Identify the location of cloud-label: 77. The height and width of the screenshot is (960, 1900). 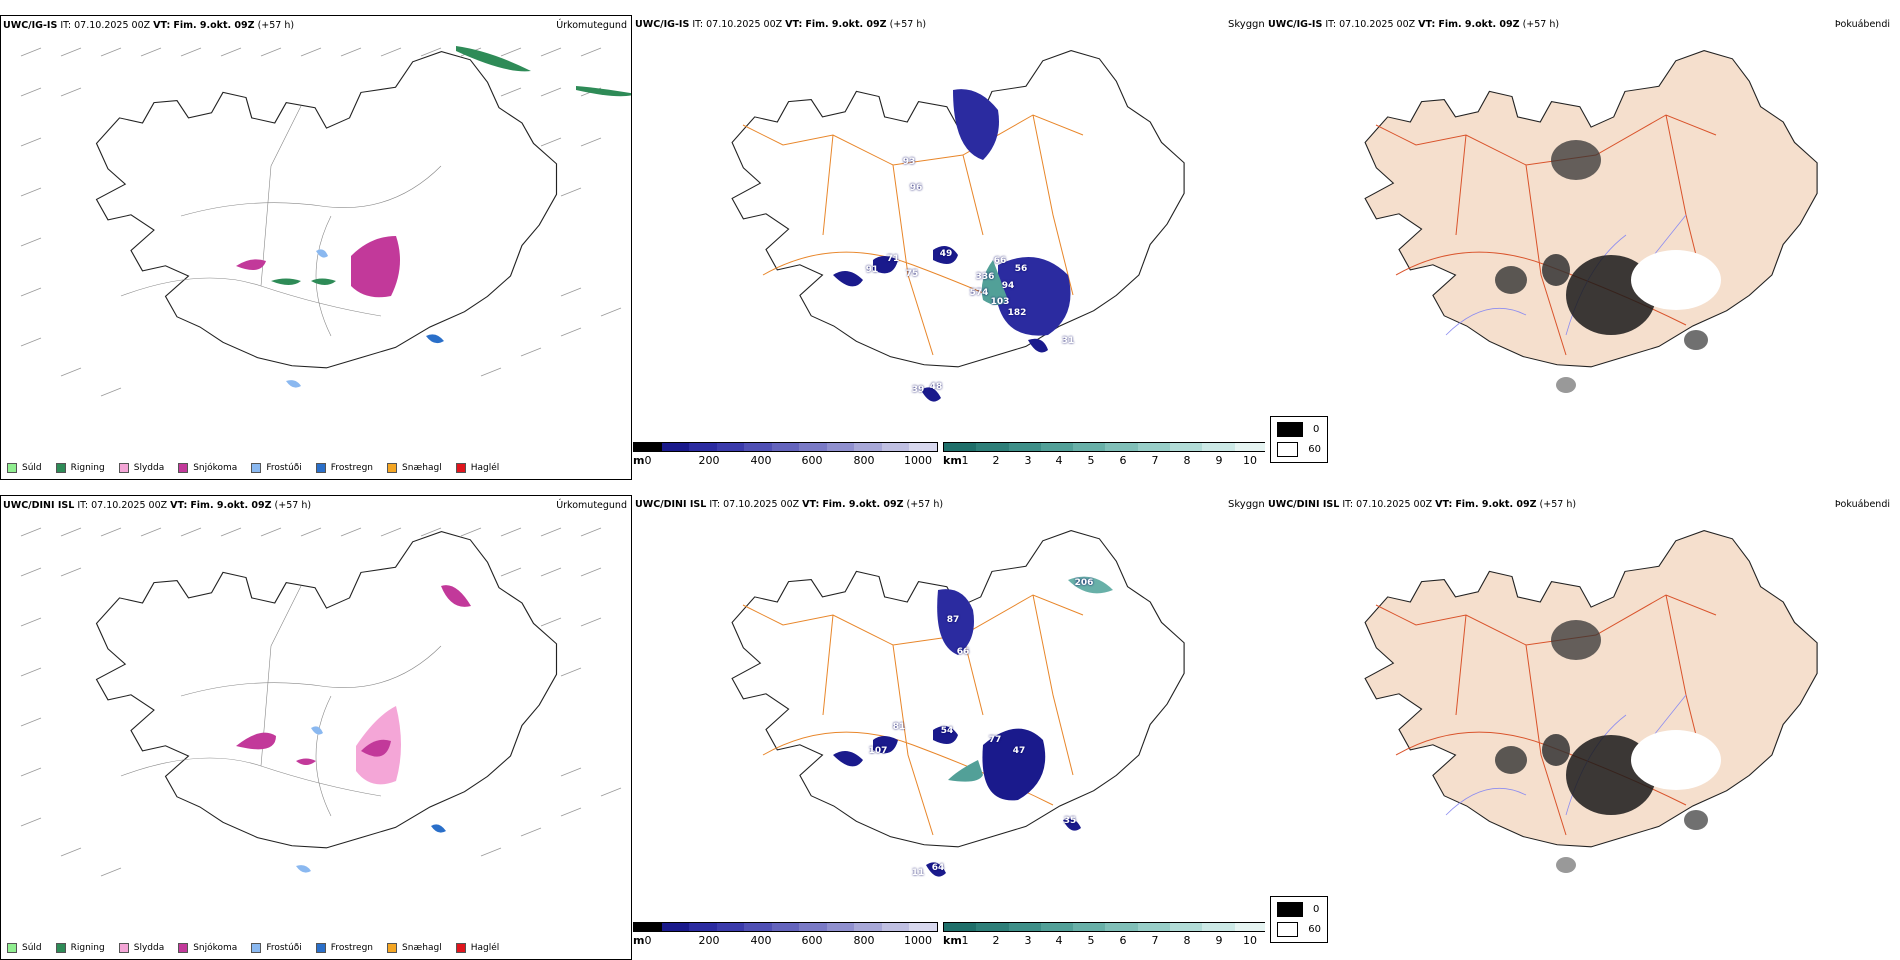
(995, 740).